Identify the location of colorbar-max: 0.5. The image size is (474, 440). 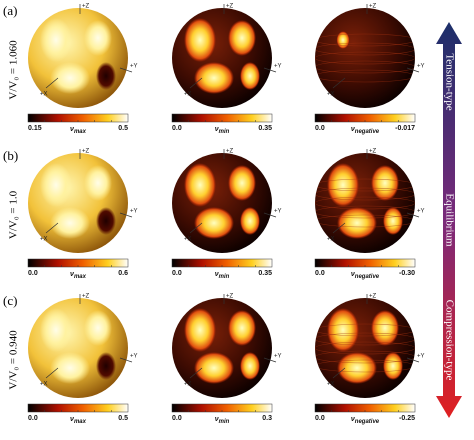
(123, 418).